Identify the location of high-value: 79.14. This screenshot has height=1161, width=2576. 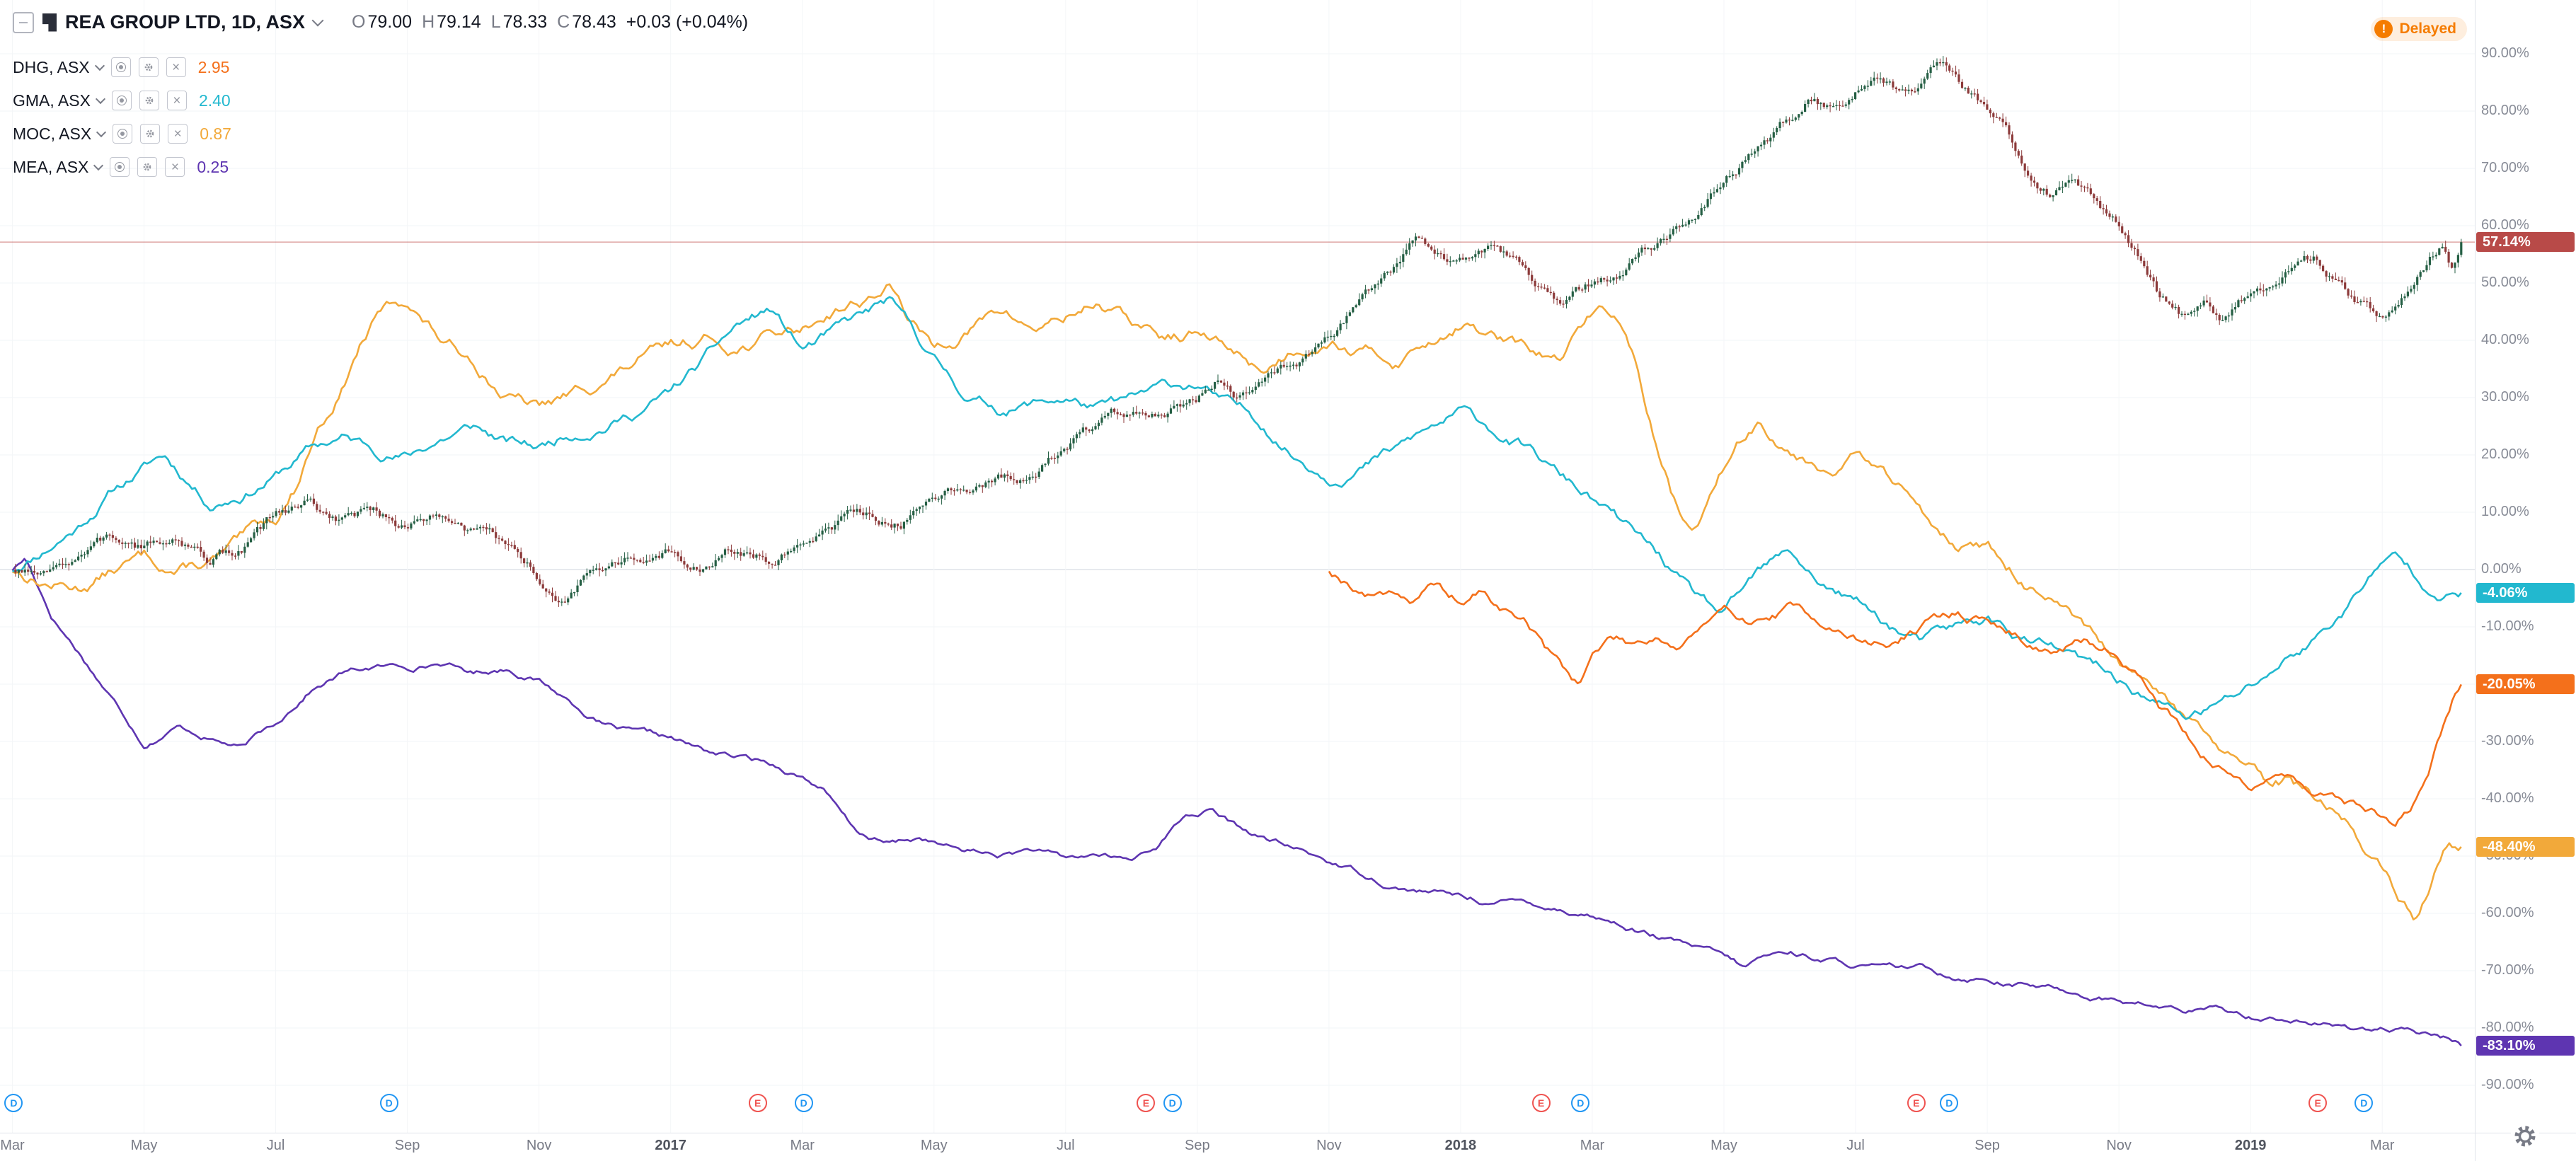
(459, 22).